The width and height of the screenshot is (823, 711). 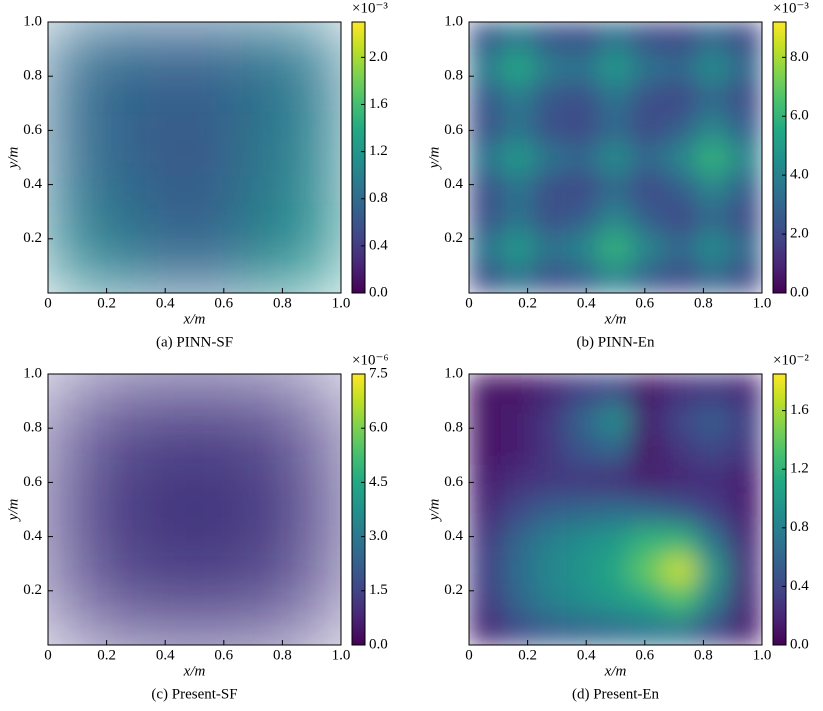 What do you see at coordinates (434, 159) in the screenshot?
I see `y-axis-label: y/m` at bounding box center [434, 159].